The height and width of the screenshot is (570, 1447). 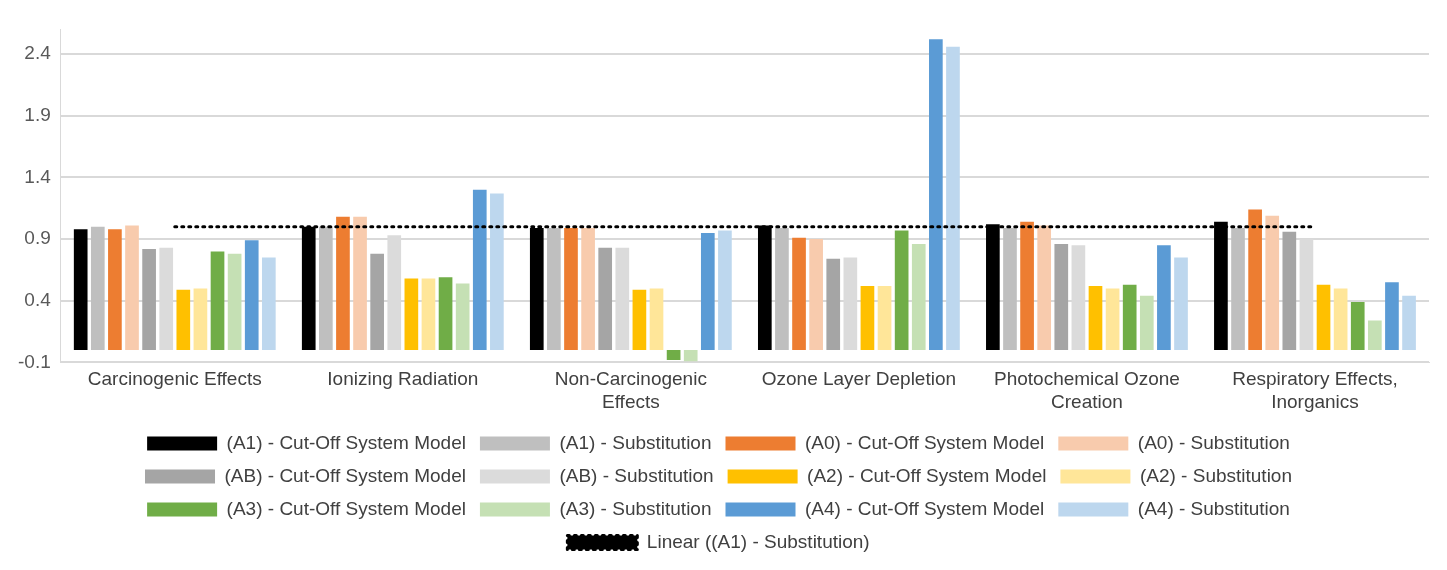 I want to click on legend-label: (A0) - Cut-Off System Model, so click(x=925, y=442).